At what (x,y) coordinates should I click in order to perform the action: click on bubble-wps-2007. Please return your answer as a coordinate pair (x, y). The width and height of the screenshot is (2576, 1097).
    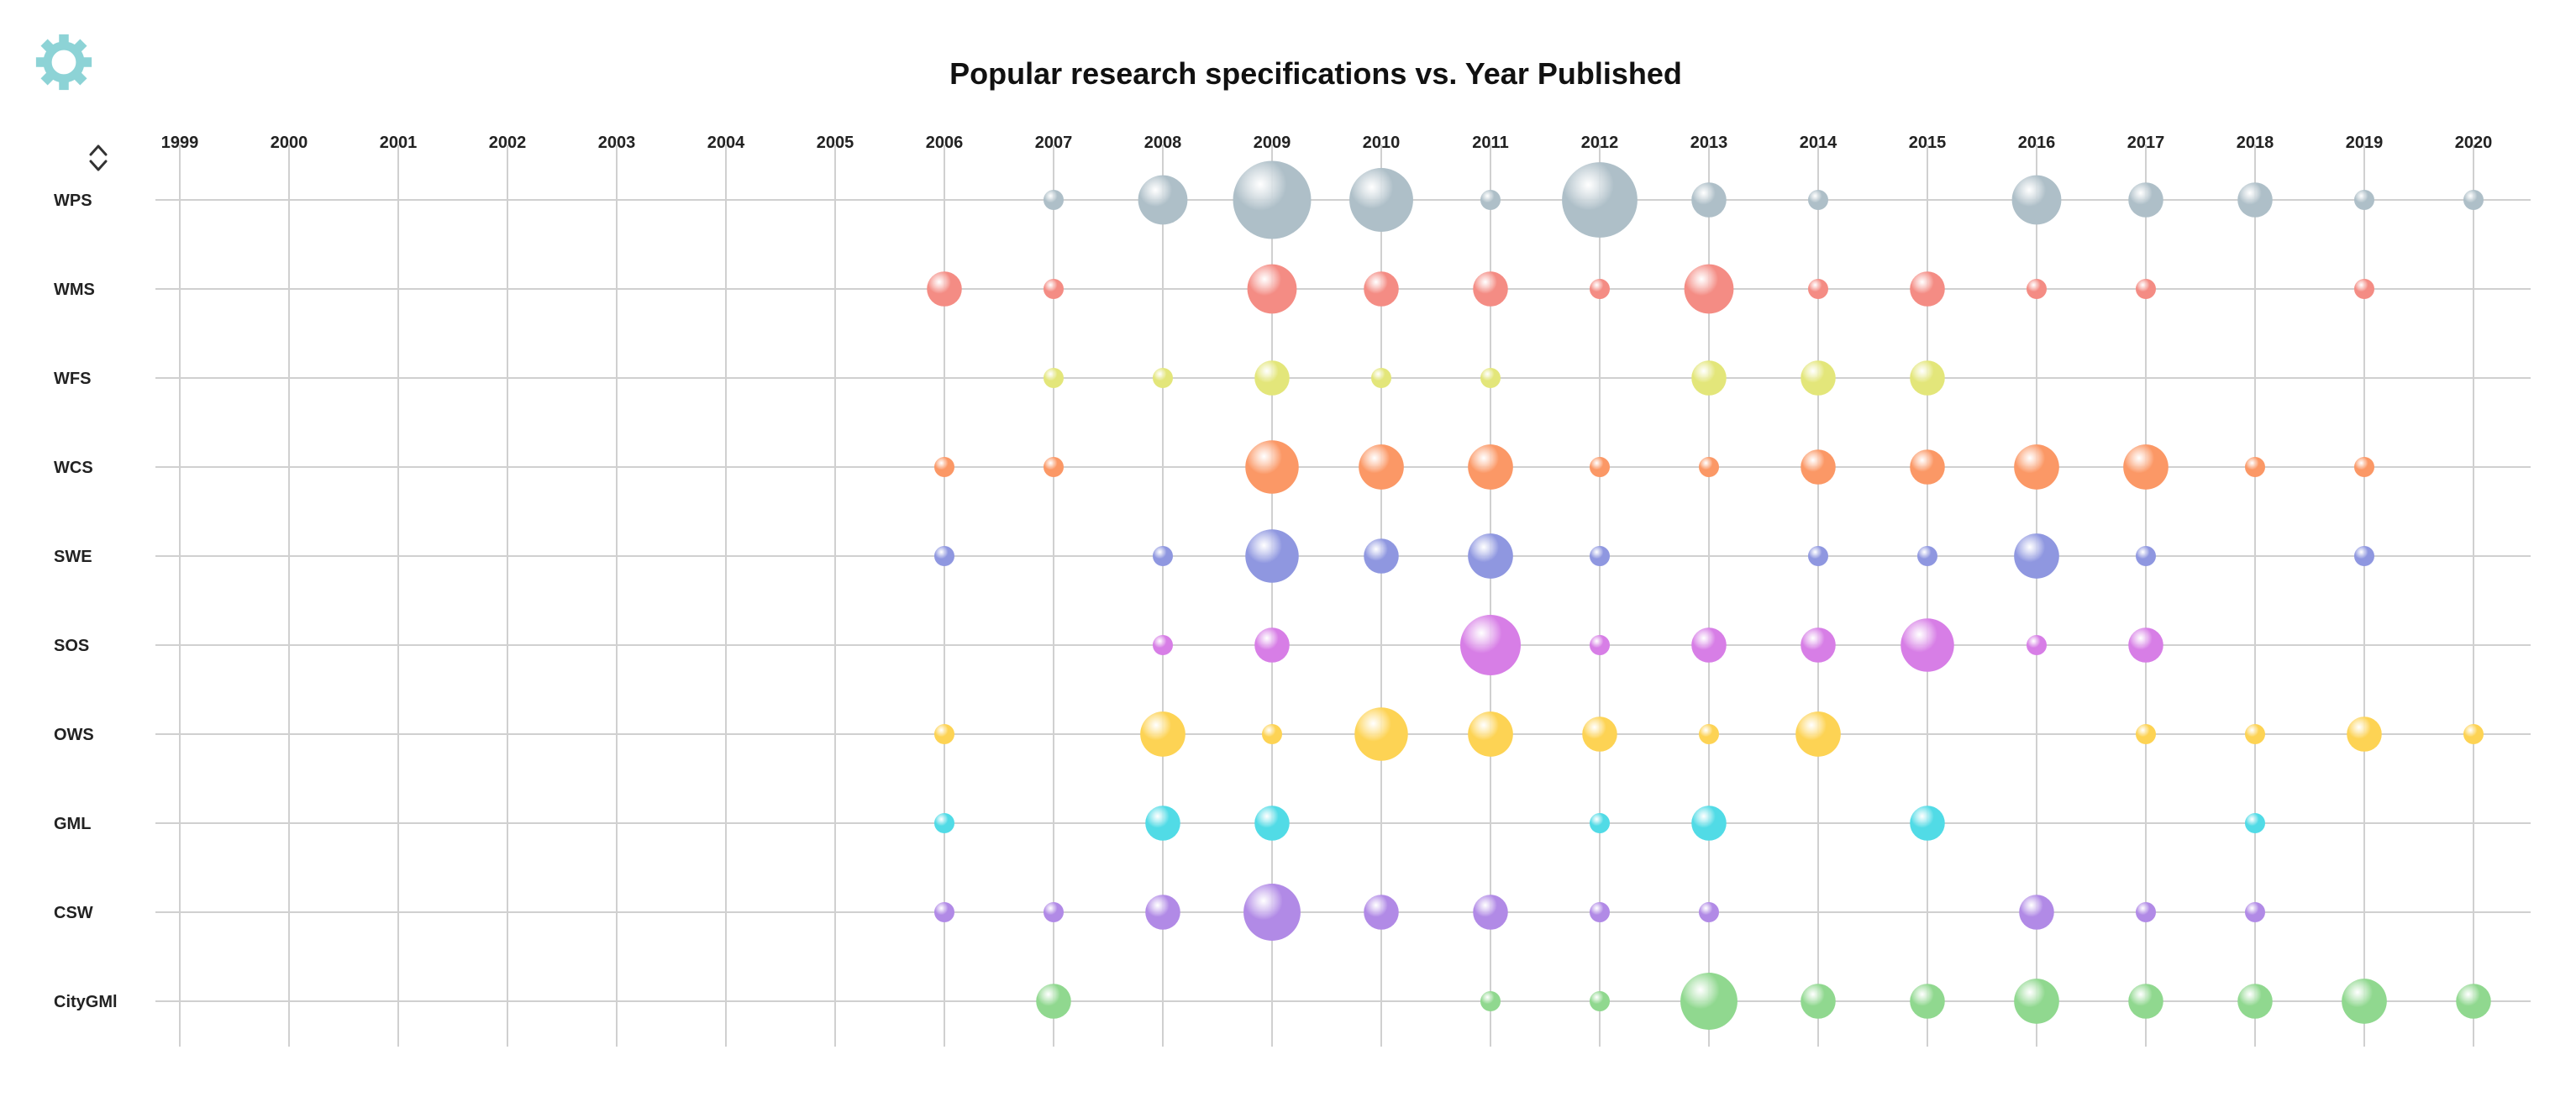
    Looking at the image, I should click on (1054, 200).